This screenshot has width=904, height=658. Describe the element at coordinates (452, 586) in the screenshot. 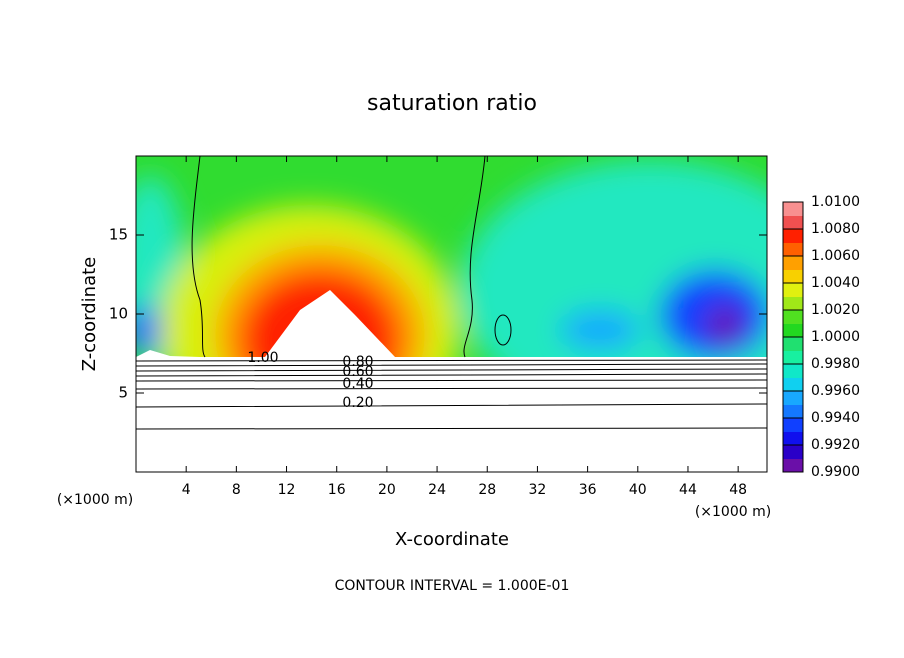

I see `footer: CONTOUR INTERVAL = 1.000E-01` at that location.